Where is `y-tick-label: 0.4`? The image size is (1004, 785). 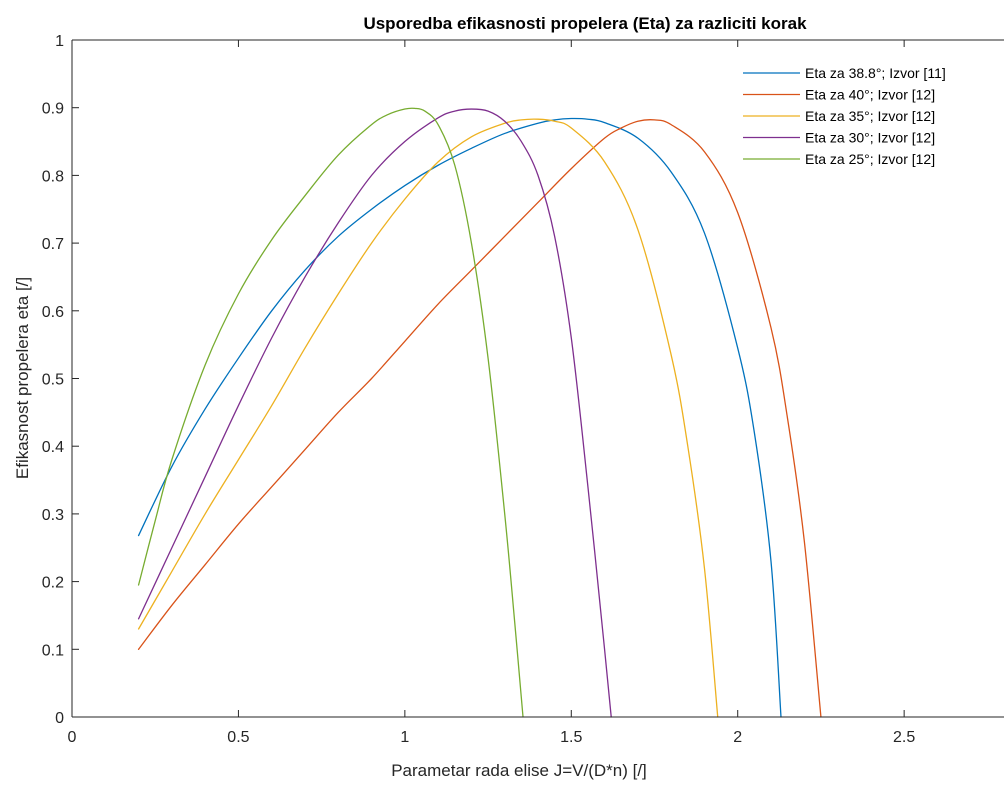 y-tick-label: 0.4 is located at coordinates (53, 447).